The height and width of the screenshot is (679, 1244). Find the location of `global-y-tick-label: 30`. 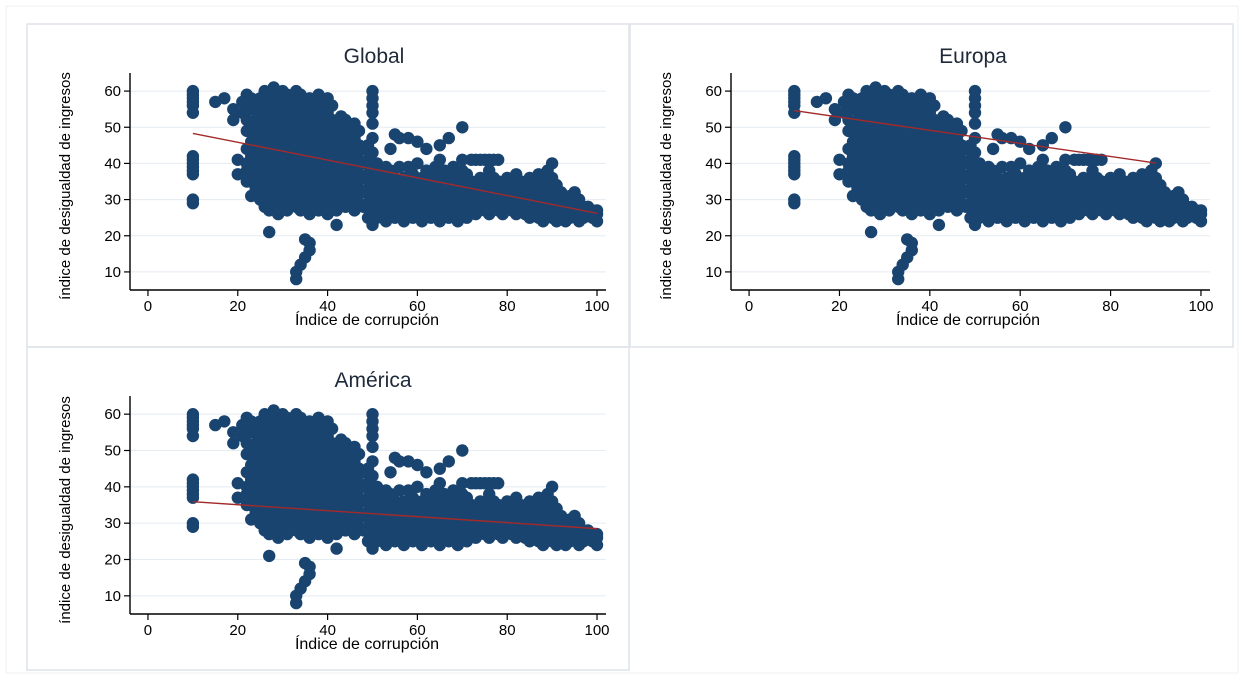

global-y-tick-label: 30 is located at coordinates (112, 200).